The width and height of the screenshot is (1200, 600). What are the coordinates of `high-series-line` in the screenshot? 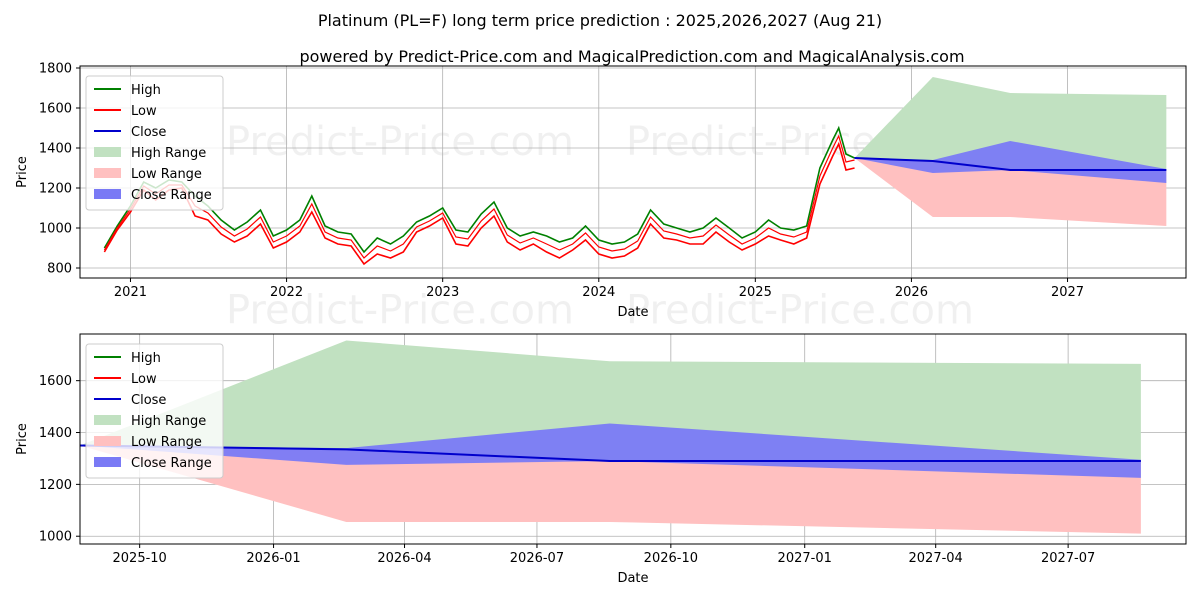 It's located at (479, 189).